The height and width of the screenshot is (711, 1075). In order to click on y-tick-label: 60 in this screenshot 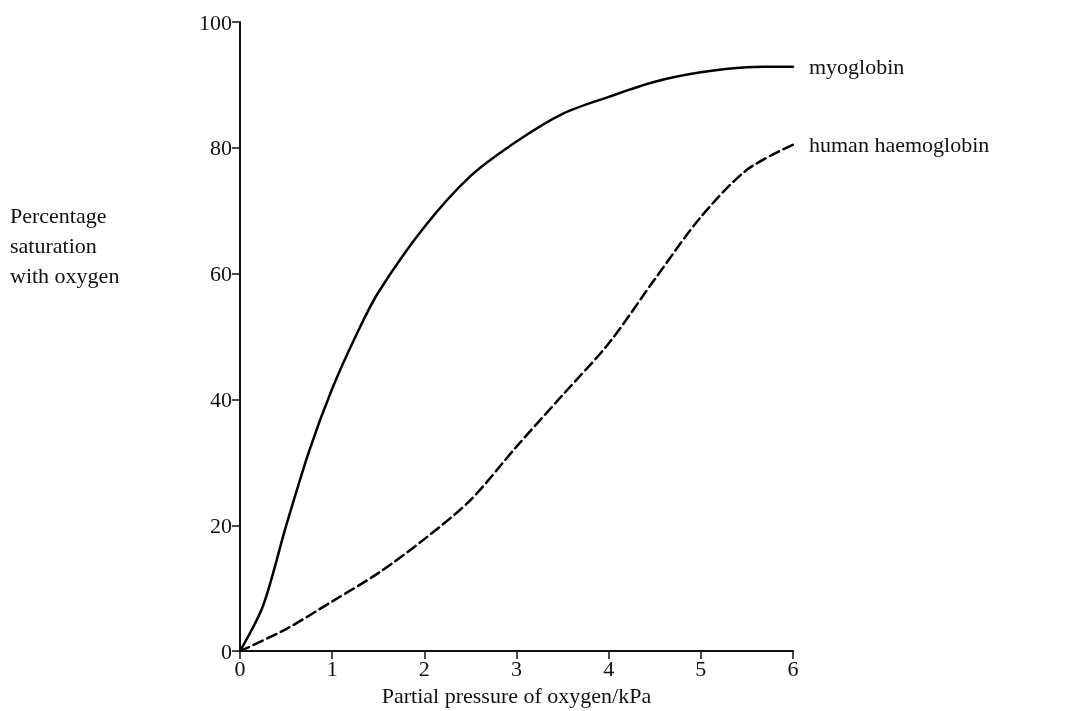, I will do `click(221, 274)`.